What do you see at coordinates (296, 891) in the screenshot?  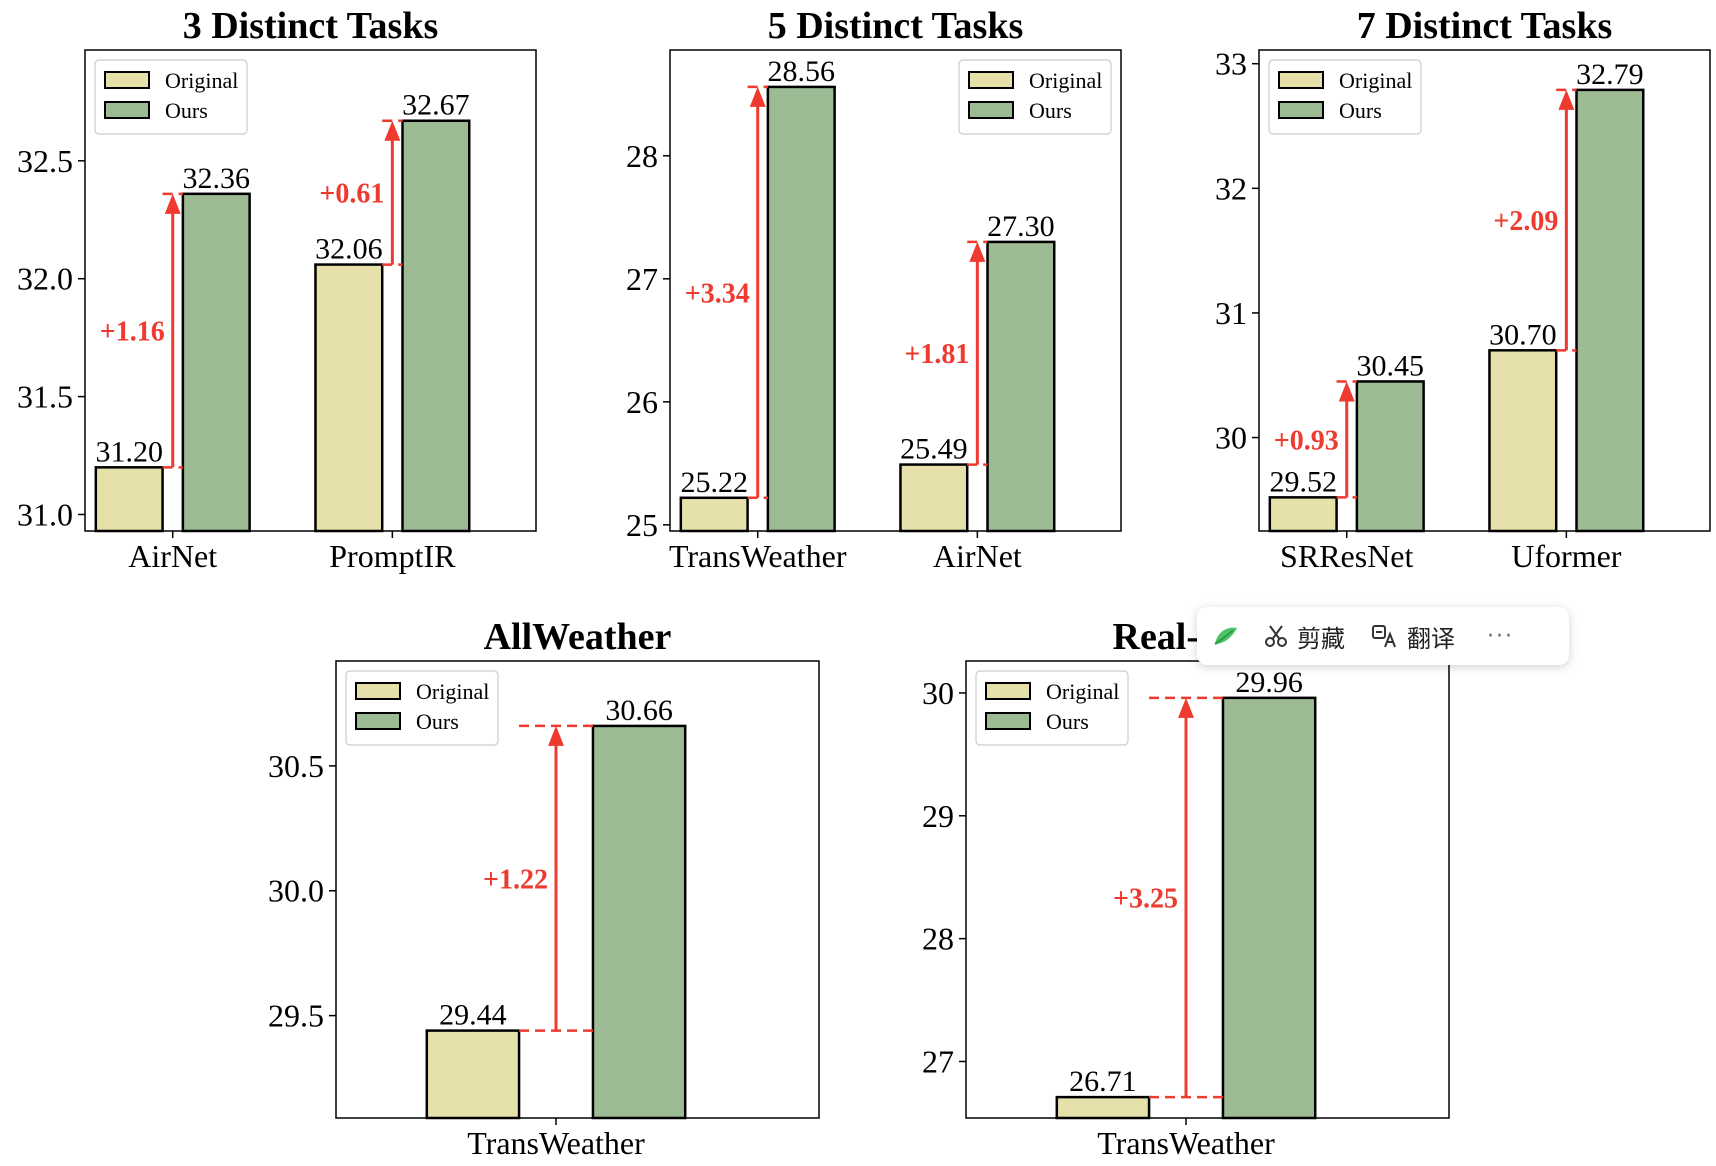 I see `y-tick-label: 30.0` at bounding box center [296, 891].